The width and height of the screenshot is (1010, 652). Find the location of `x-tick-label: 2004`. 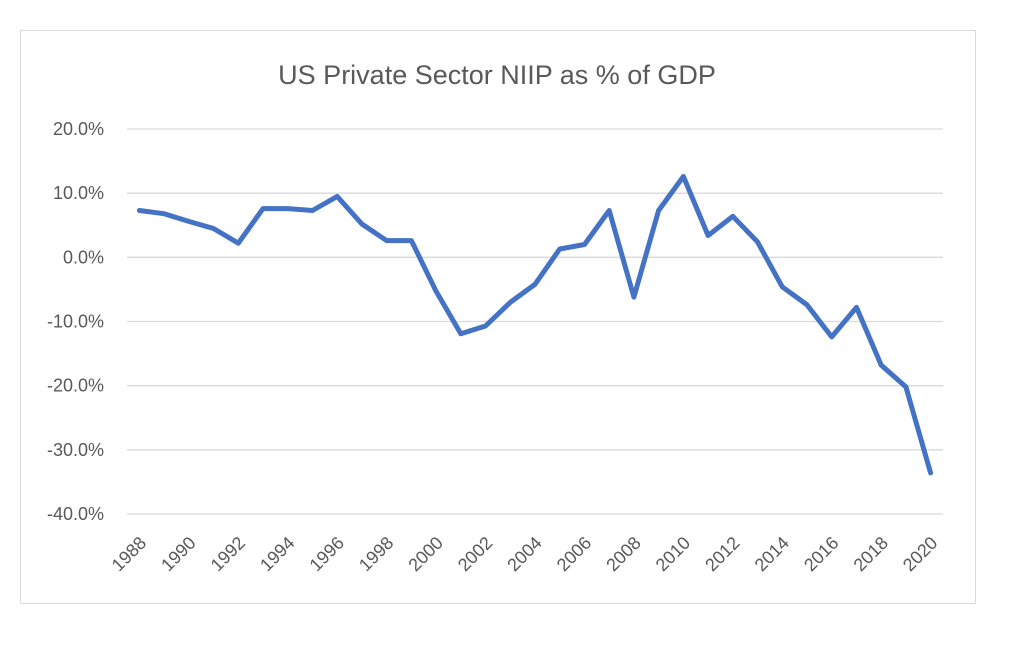

x-tick-label: 2004 is located at coordinates (524, 554).